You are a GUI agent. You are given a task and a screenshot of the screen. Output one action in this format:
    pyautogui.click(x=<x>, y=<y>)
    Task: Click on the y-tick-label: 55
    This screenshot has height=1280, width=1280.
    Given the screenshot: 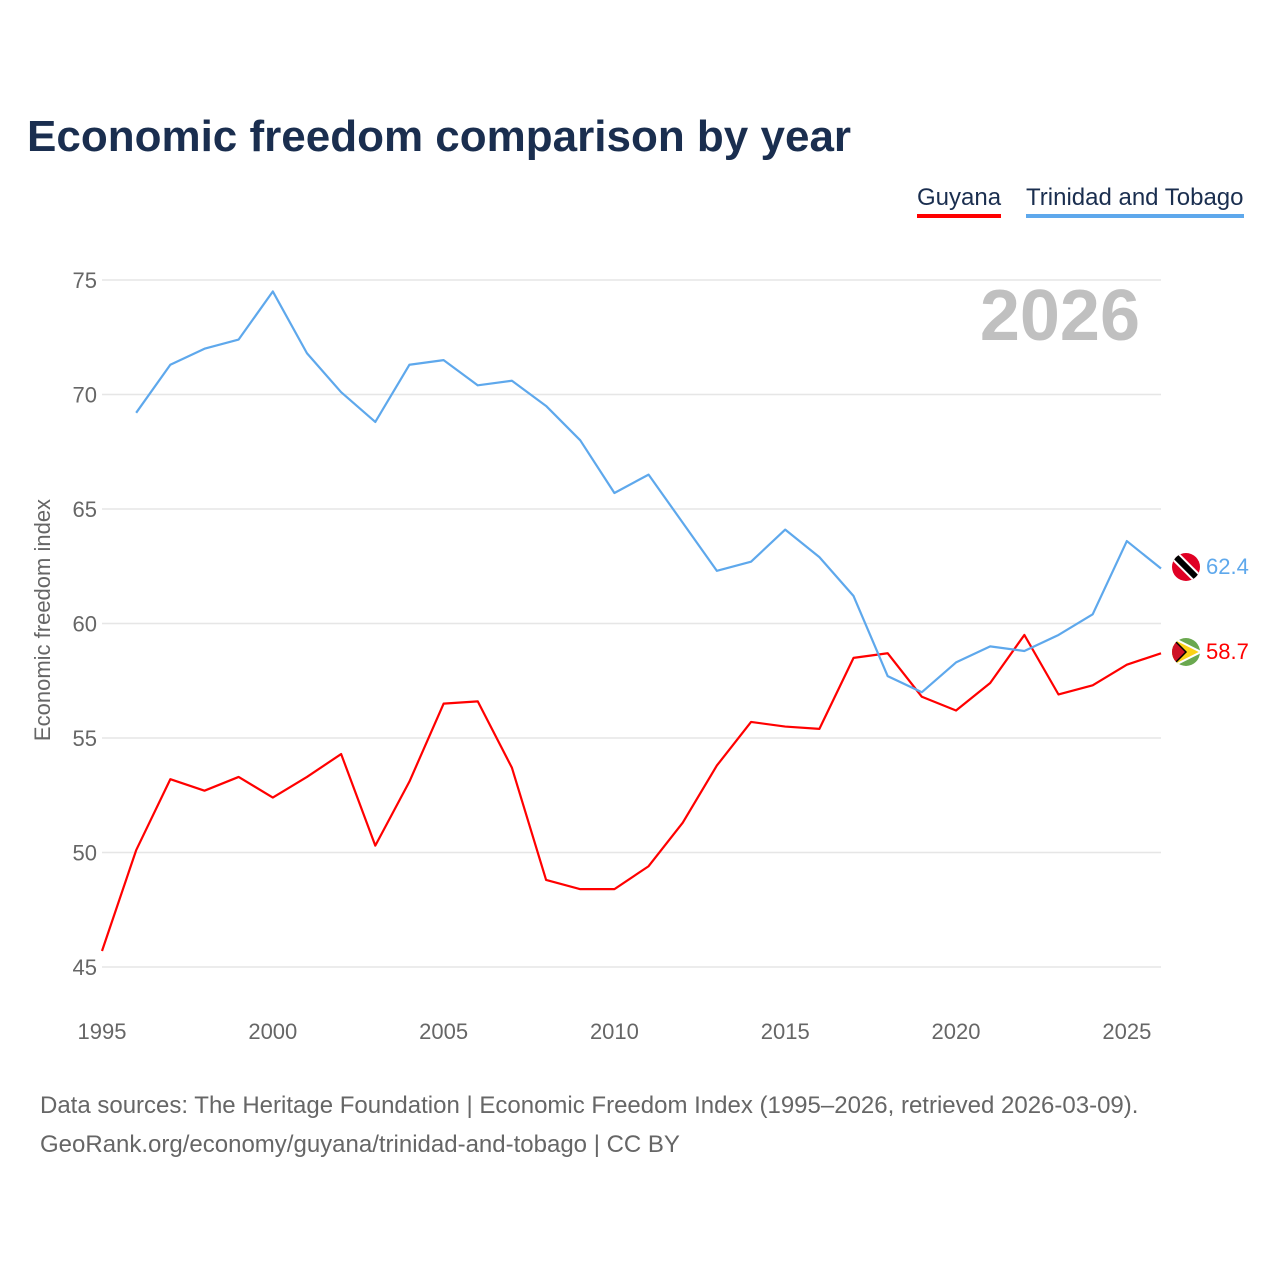 What is the action you would take?
    pyautogui.click(x=85, y=738)
    